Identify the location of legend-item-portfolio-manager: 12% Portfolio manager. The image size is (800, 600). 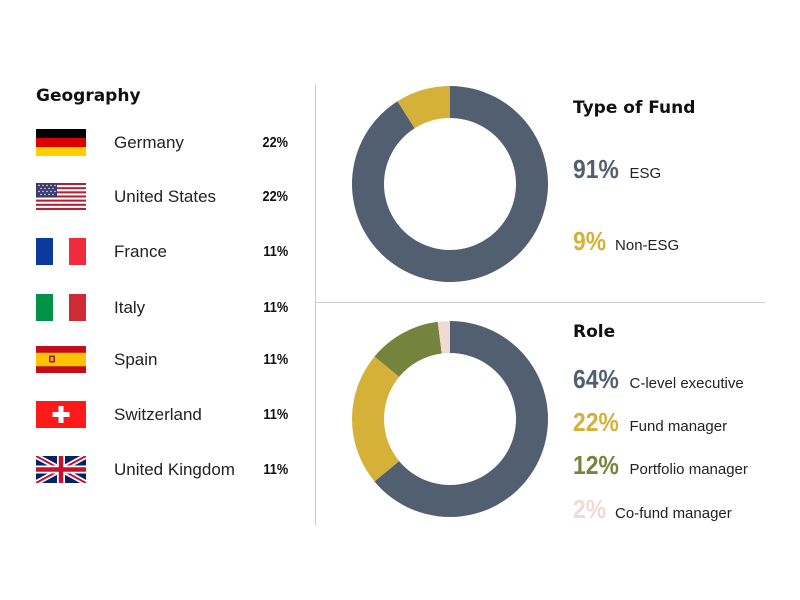
(660, 465).